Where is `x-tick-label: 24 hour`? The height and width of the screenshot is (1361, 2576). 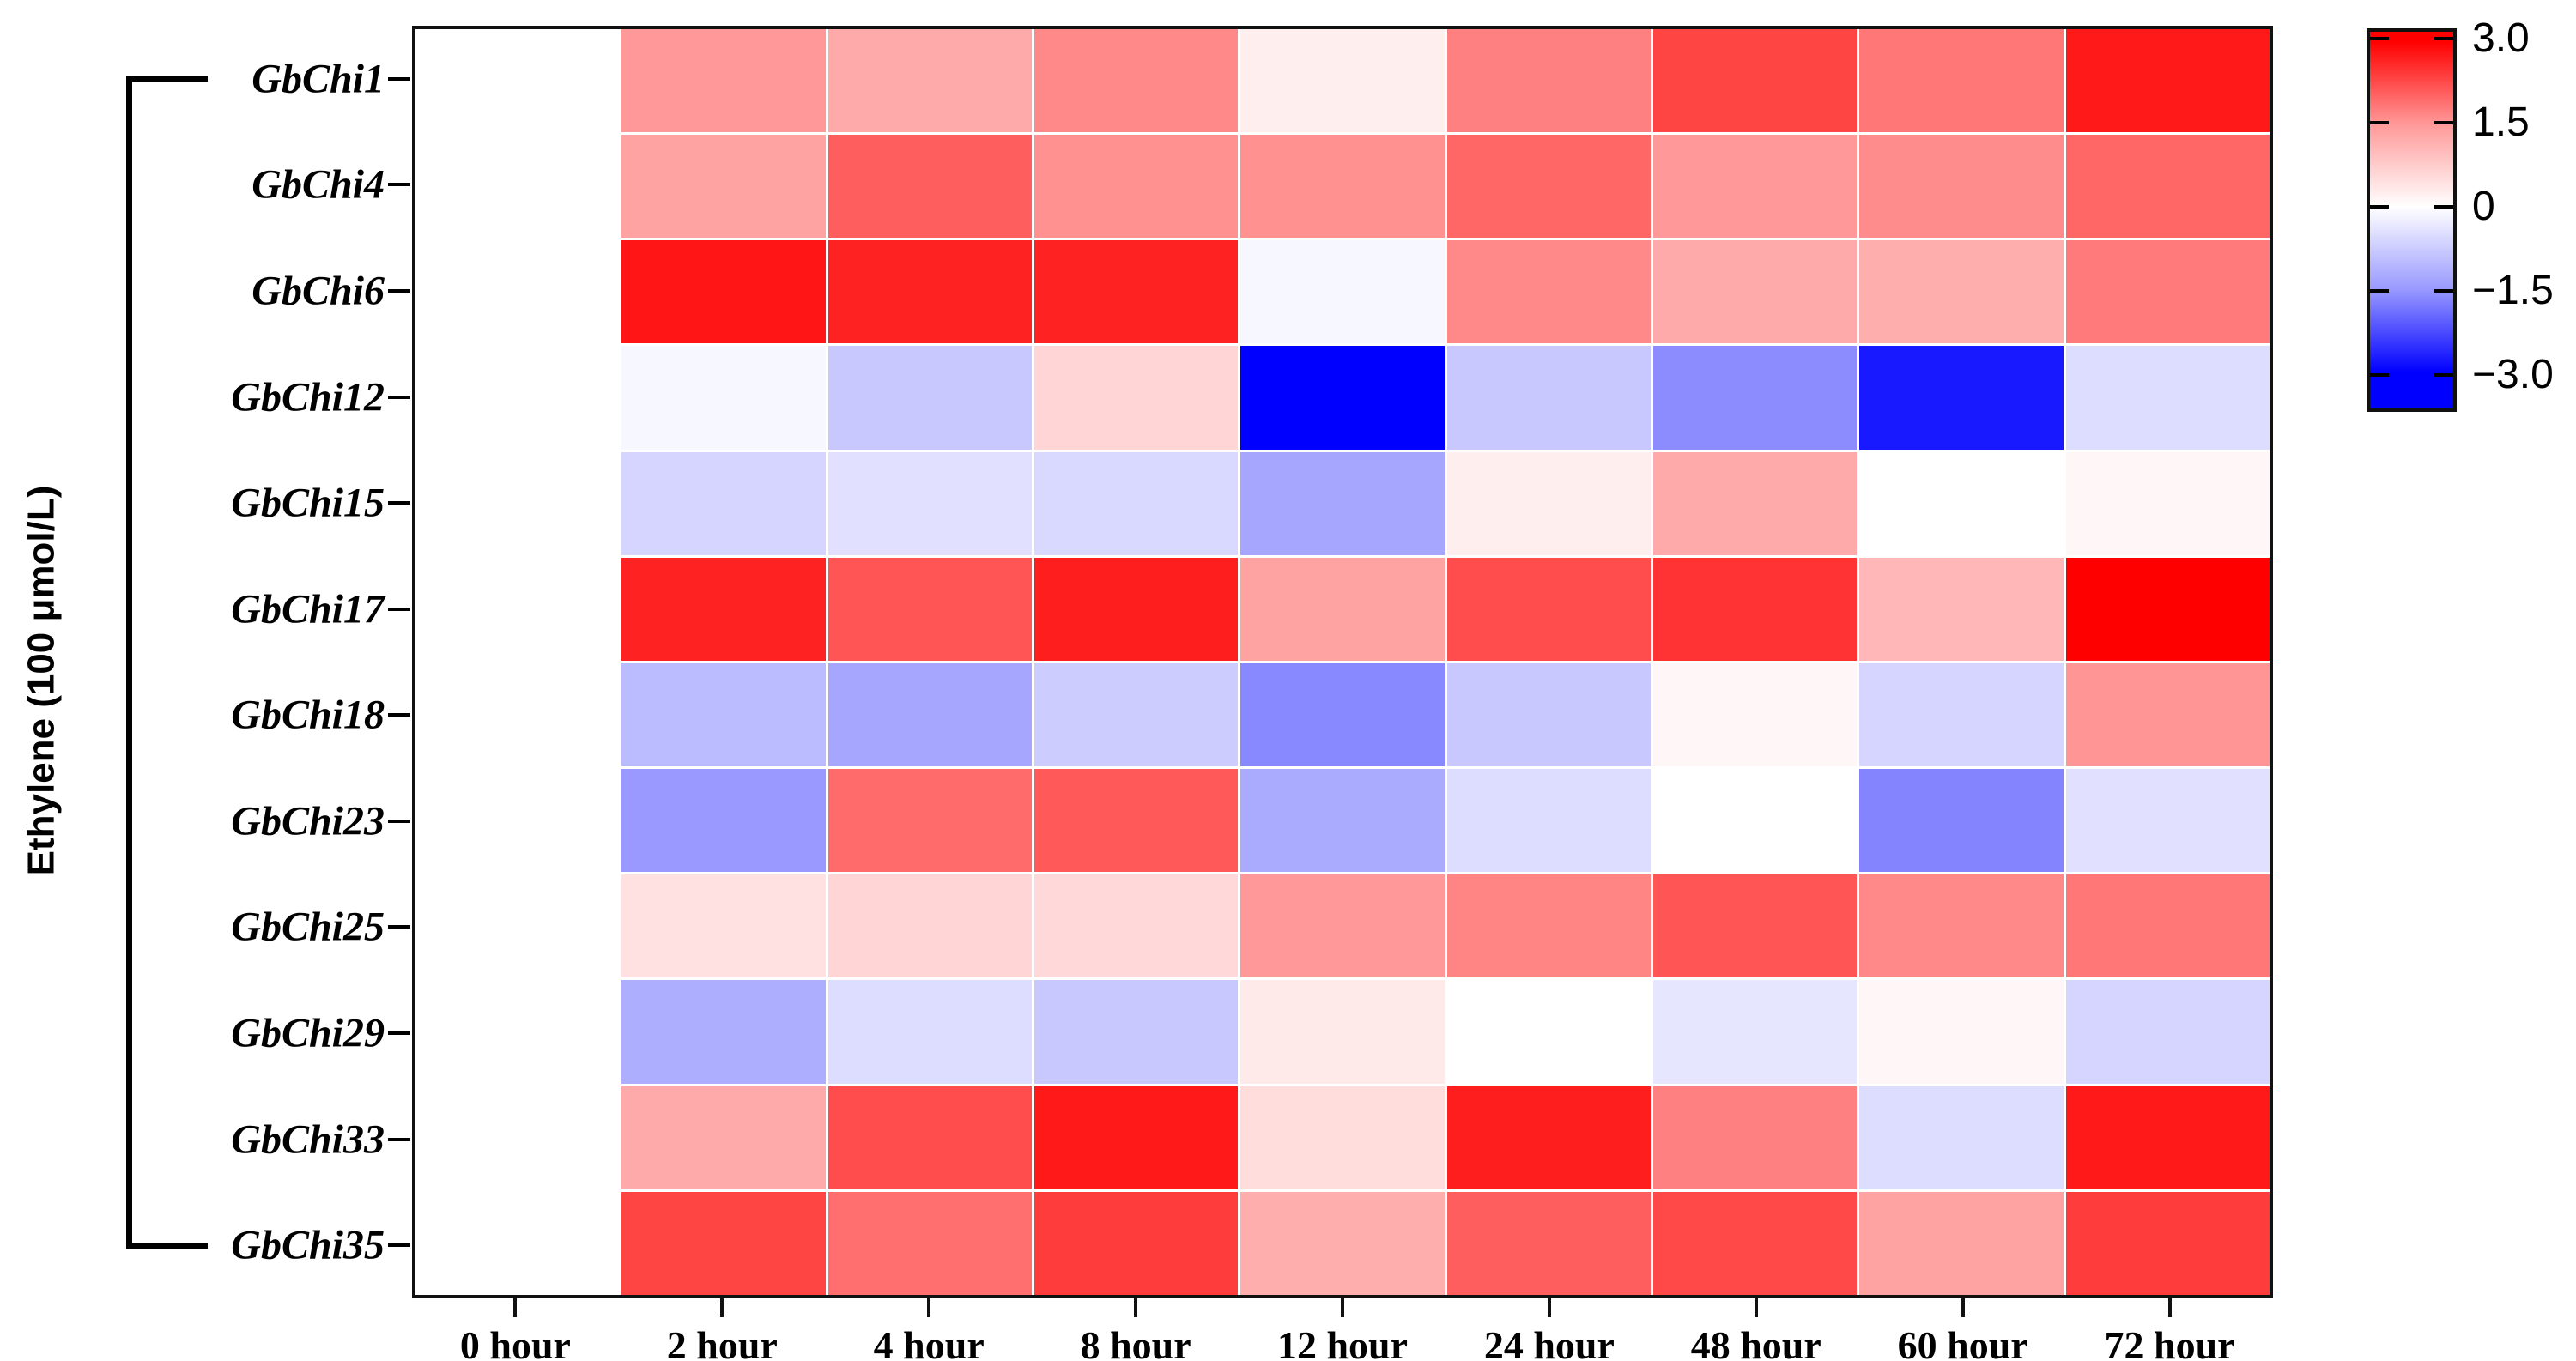
x-tick-label: 24 hour is located at coordinates (1549, 1342).